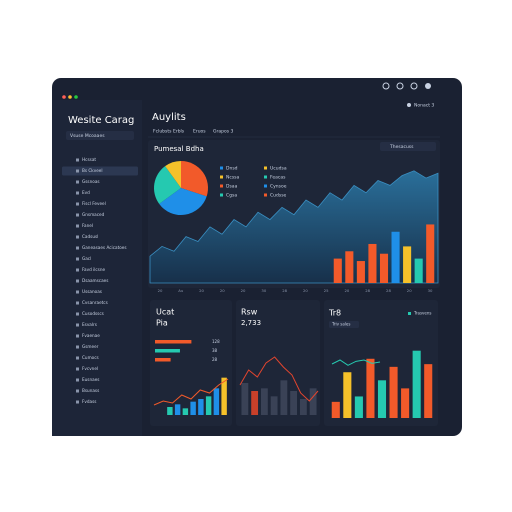 The width and height of the screenshot is (512, 512). What do you see at coordinates (278, 187) in the screenshot?
I see `legend-label: Cynsoe` at bounding box center [278, 187].